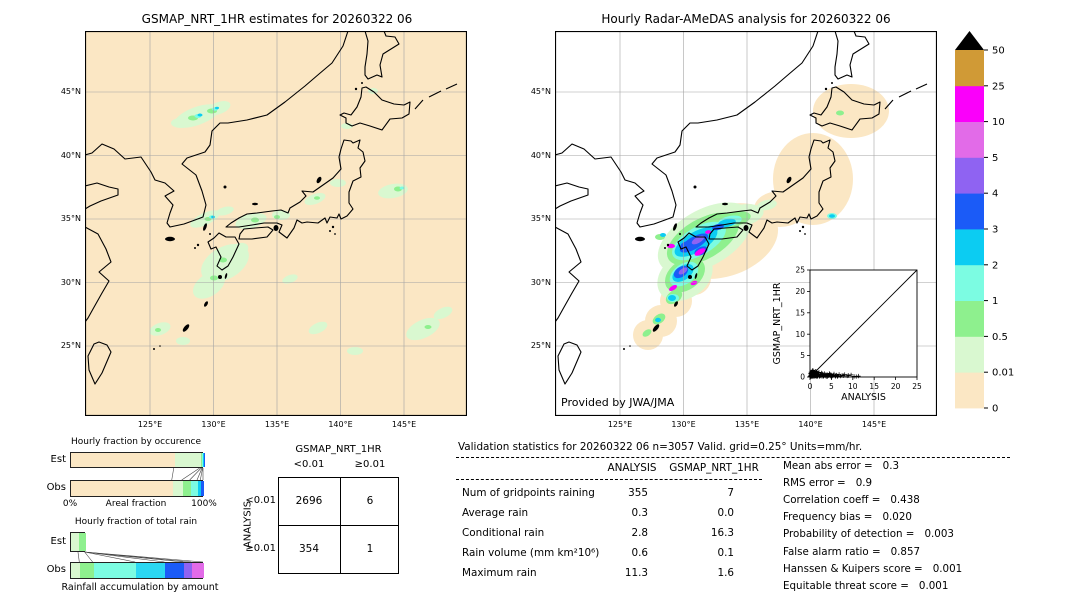 This screenshot has width=1080, height=612. Describe the element at coordinates (939, 534) in the screenshot. I see `score-value: 0.003` at that location.